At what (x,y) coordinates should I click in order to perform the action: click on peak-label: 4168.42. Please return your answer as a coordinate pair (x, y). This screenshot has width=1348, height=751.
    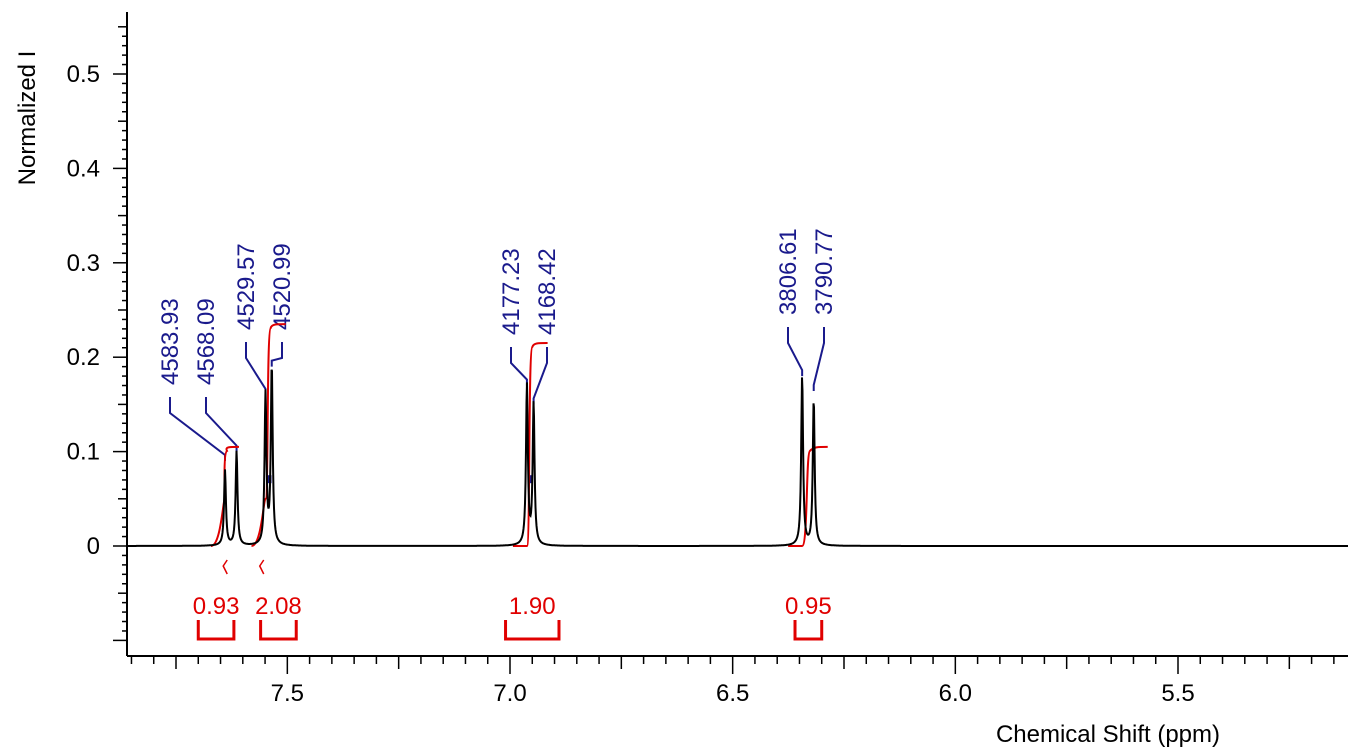
    Looking at the image, I should click on (547, 291).